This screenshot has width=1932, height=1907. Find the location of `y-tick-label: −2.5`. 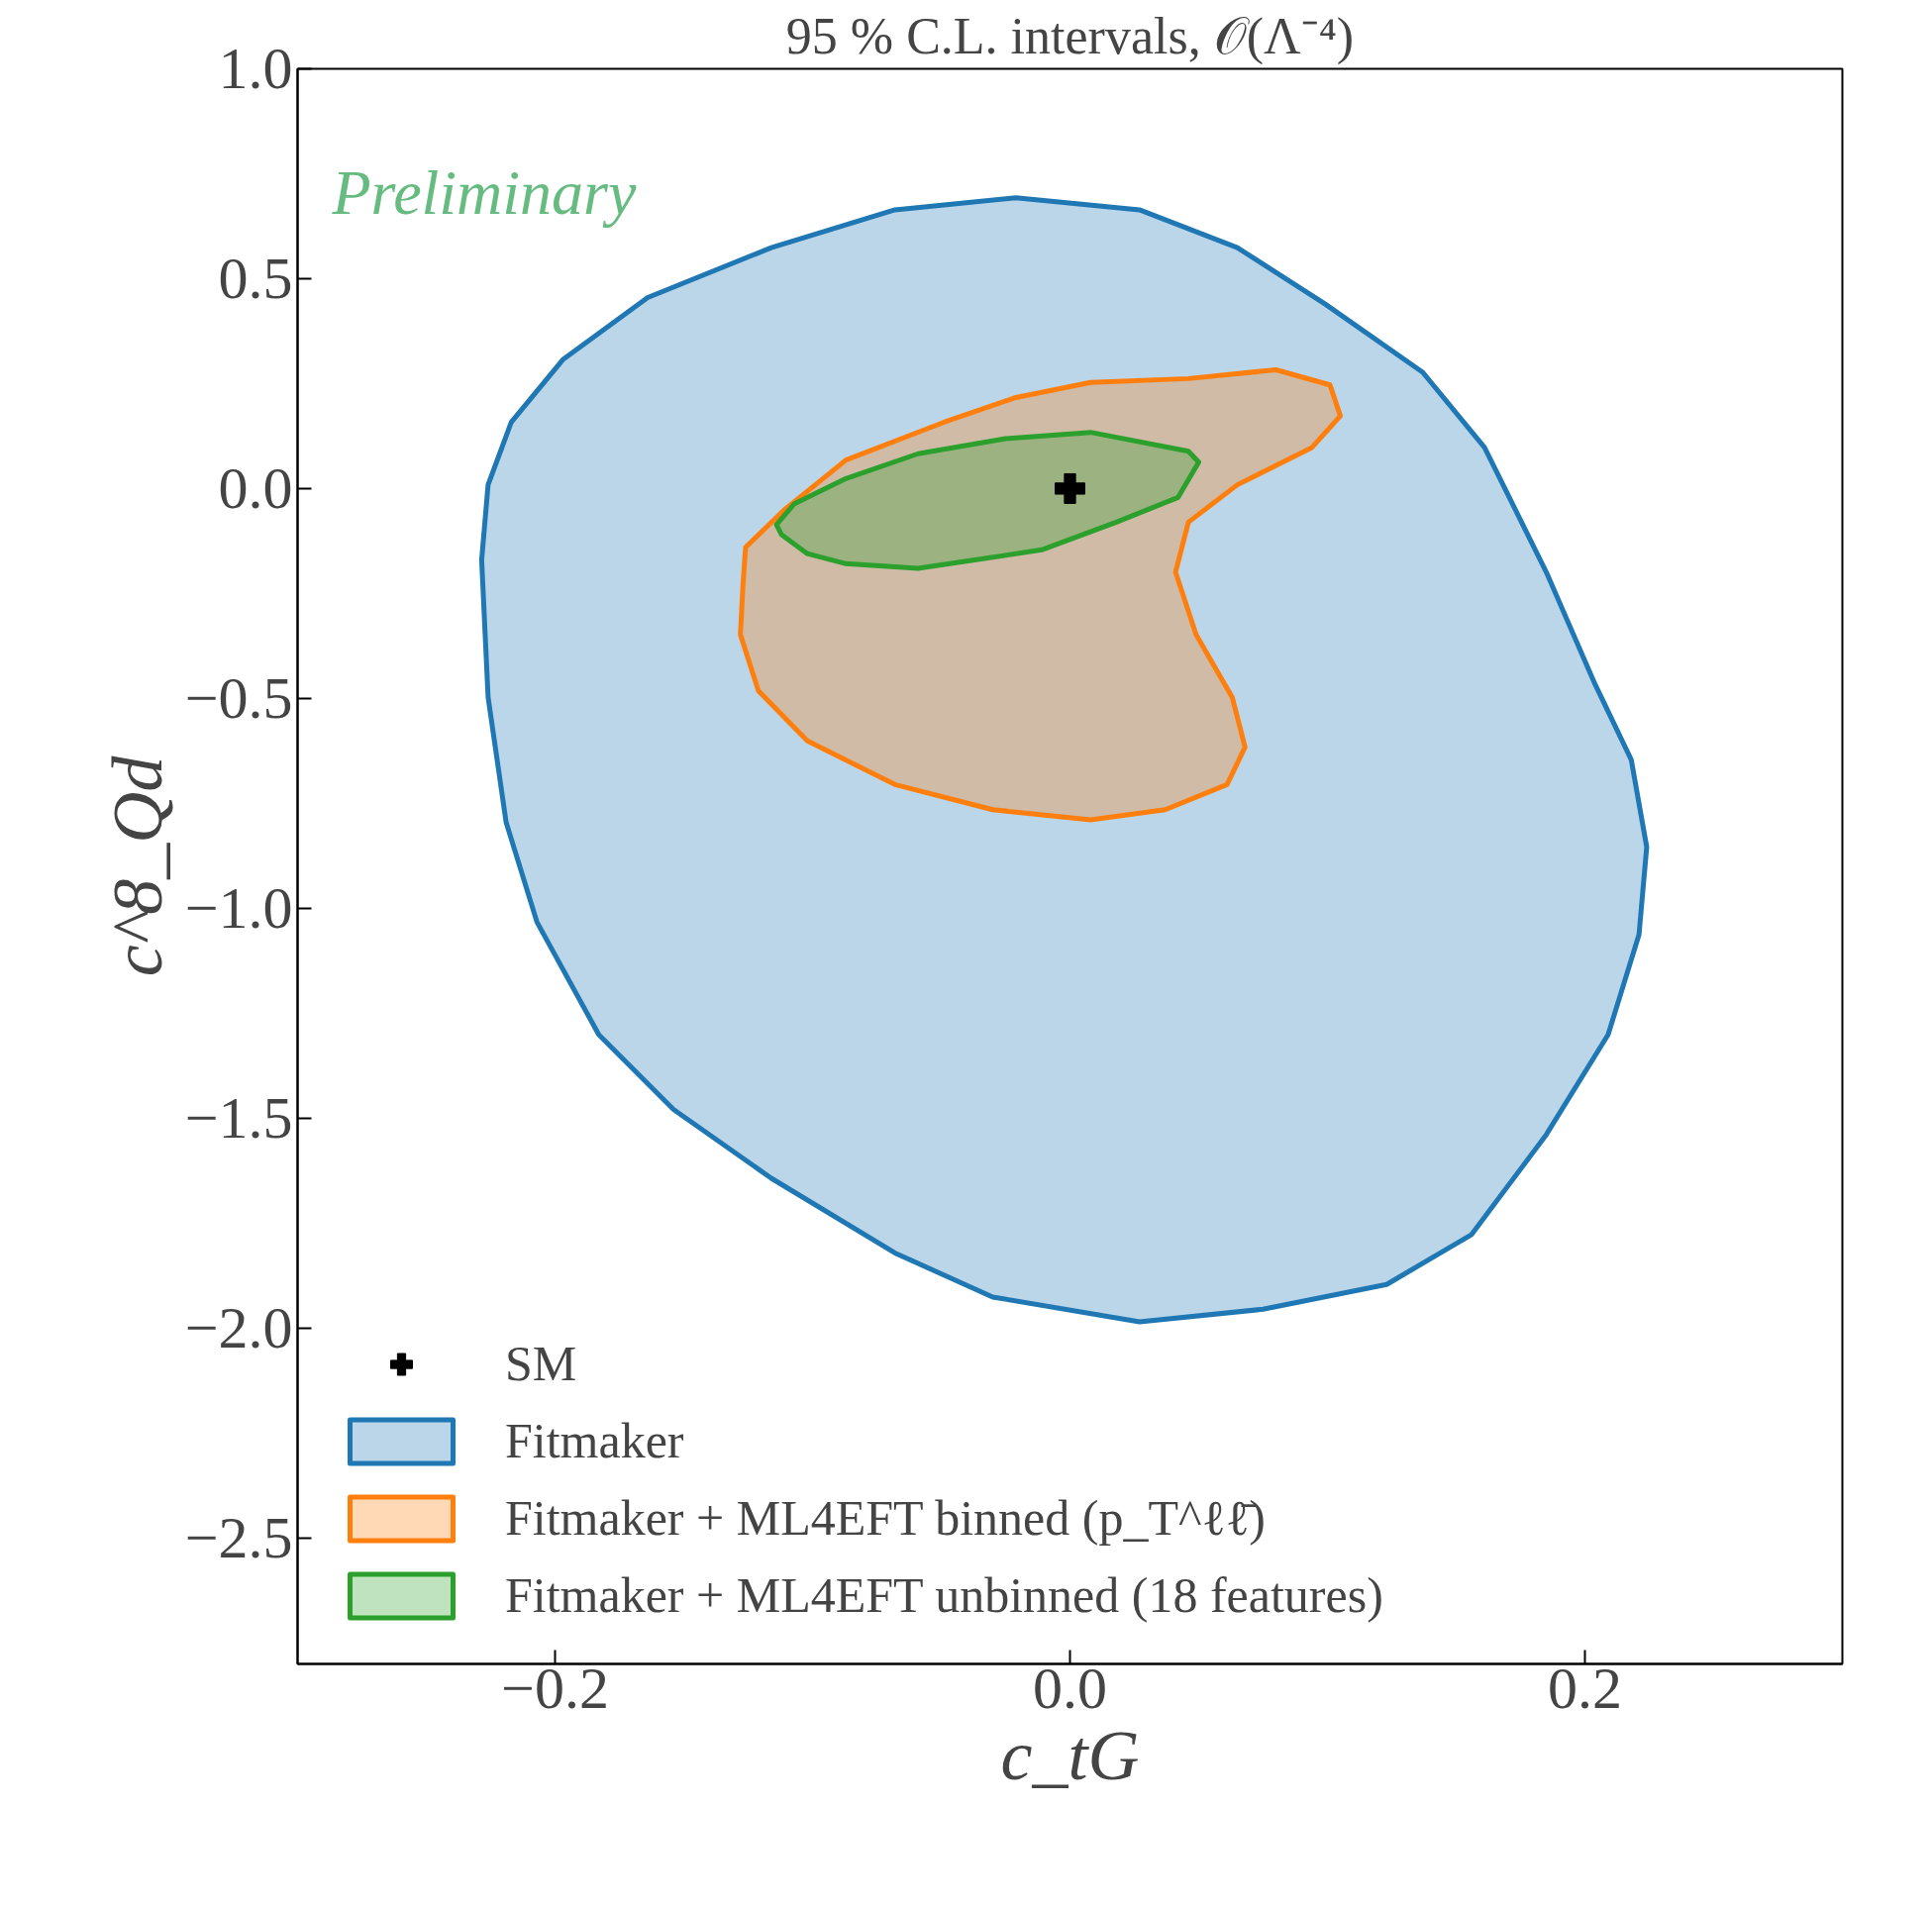

y-tick-label: −2.5 is located at coordinates (238, 1537).